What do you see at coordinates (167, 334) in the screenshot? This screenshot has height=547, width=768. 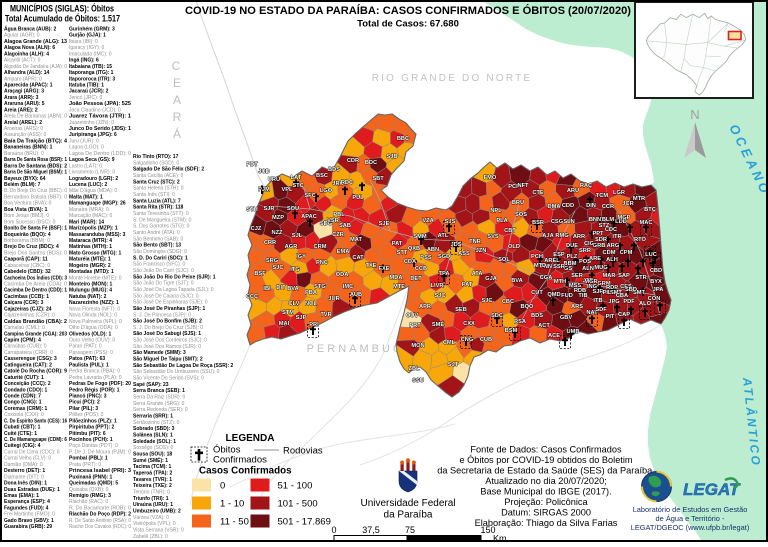 I see `svg-text: São José Do Sabugi (SJS): 1` at bounding box center [167, 334].